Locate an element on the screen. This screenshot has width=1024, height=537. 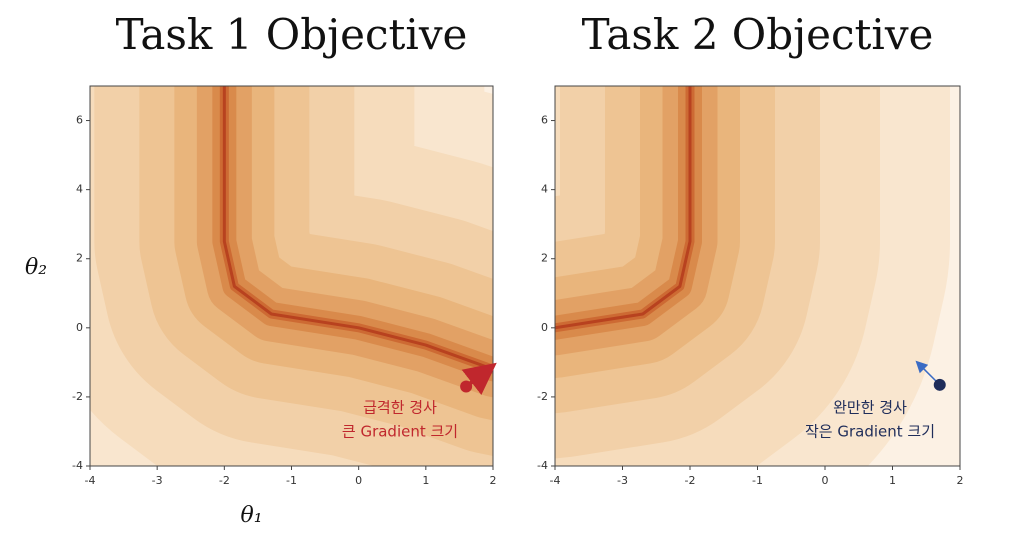
chart-title: Task 2 Objective is located at coordinates (758, 34).